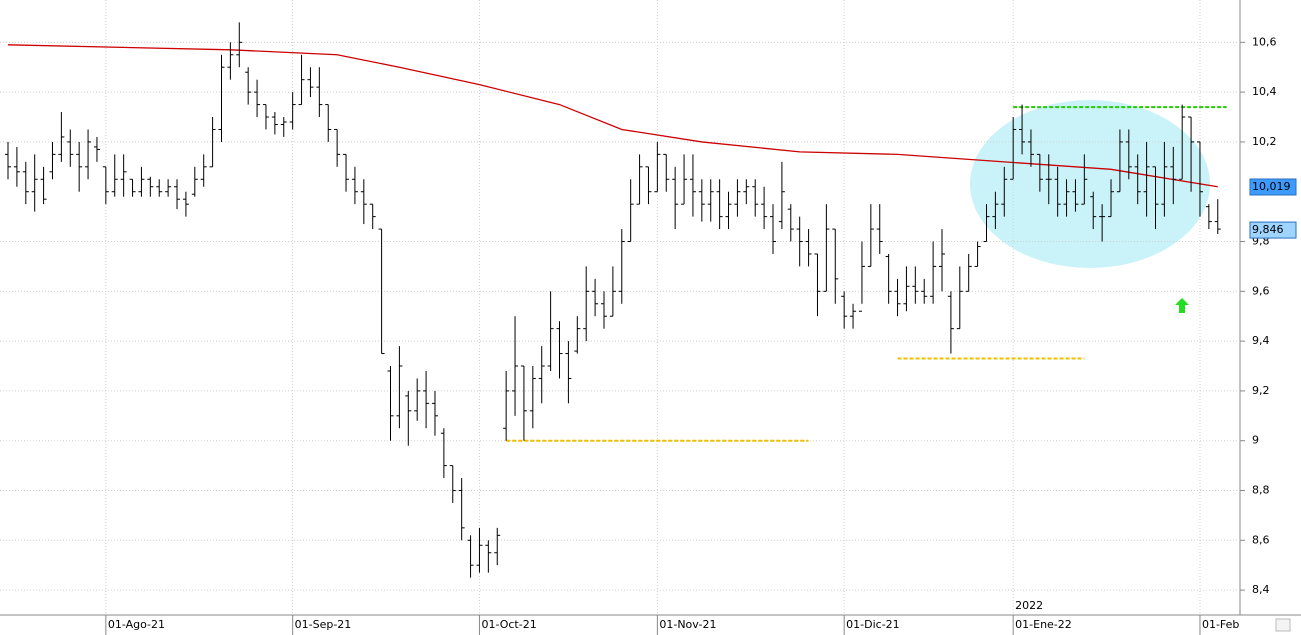 This screenshot has width=1301, height=635. What do you see at coordinates (1264, 41) in the screenshot?
I see `y-tick-label: 10,6` at bounding box center [1264, 41].